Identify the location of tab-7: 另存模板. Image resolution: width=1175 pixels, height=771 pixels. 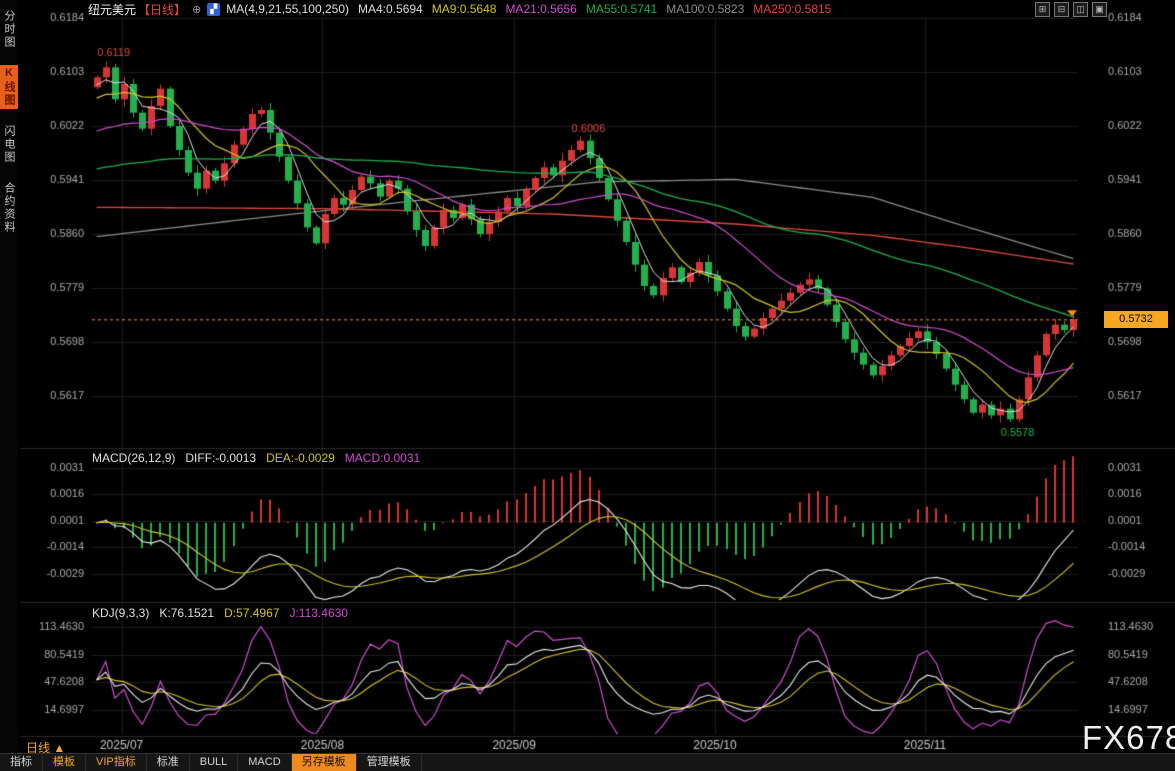
(324, 762).